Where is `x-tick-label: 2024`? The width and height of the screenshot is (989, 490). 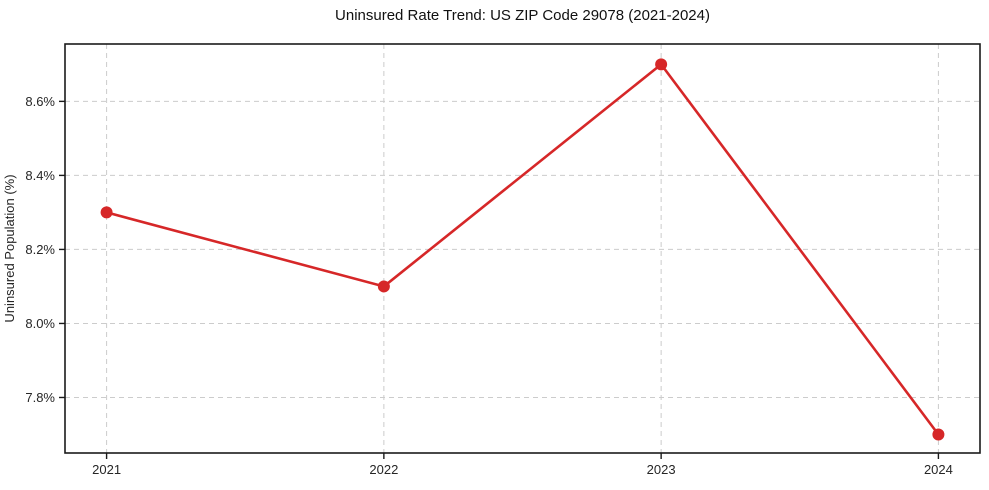 x-tick-label: 2024 is located at coordinates (938, 469).